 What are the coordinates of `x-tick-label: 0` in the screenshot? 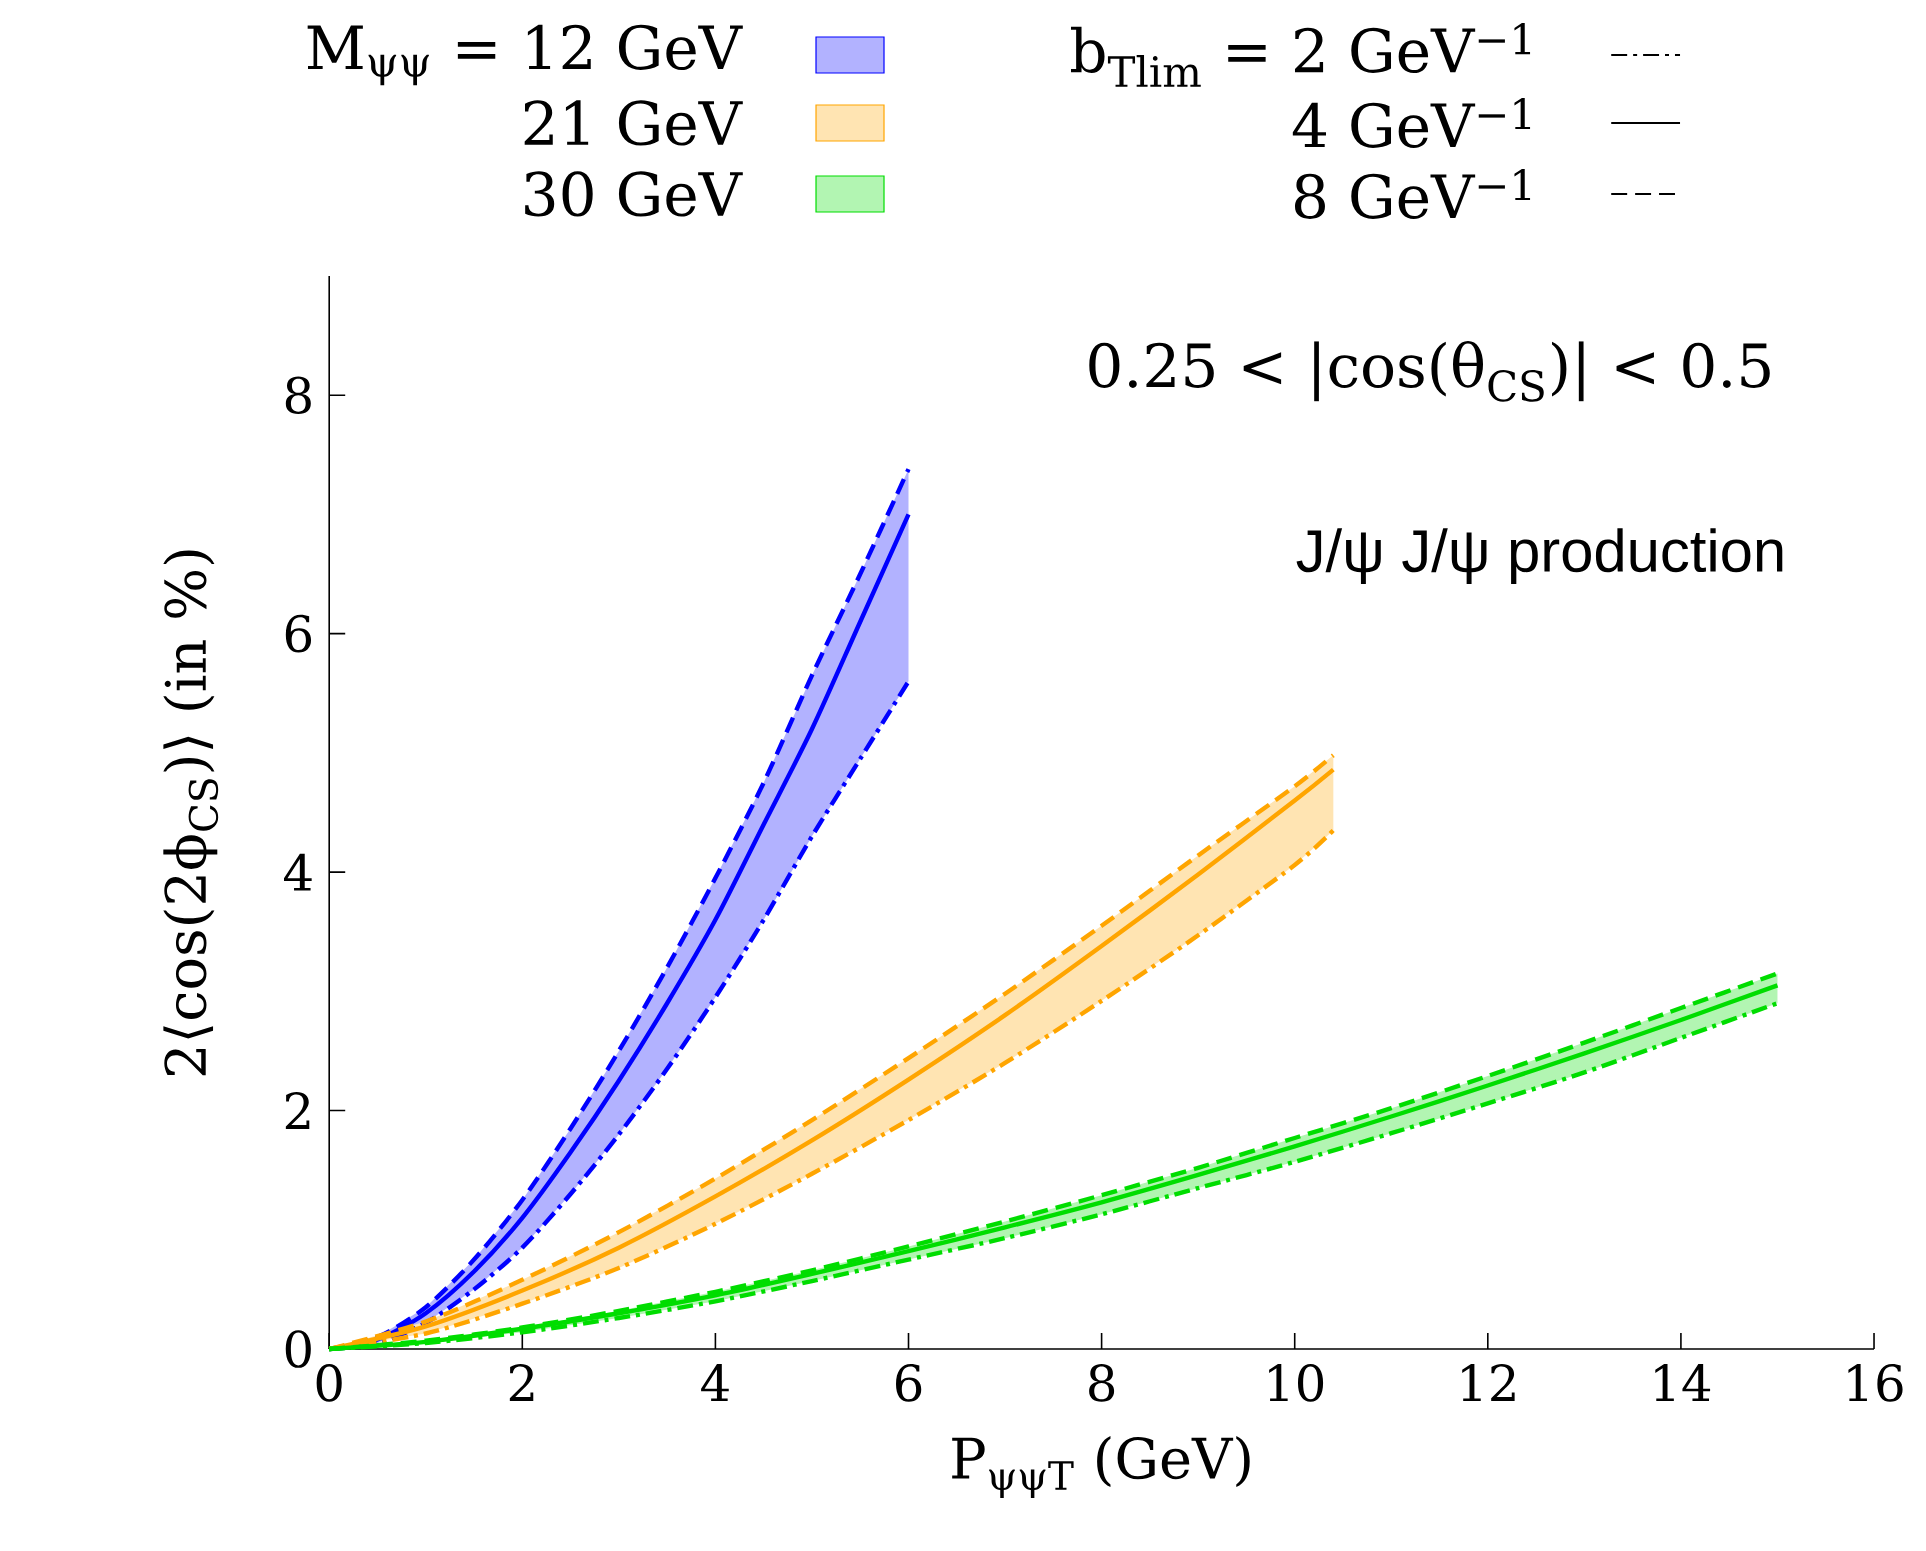 It's located at (329, 1383).